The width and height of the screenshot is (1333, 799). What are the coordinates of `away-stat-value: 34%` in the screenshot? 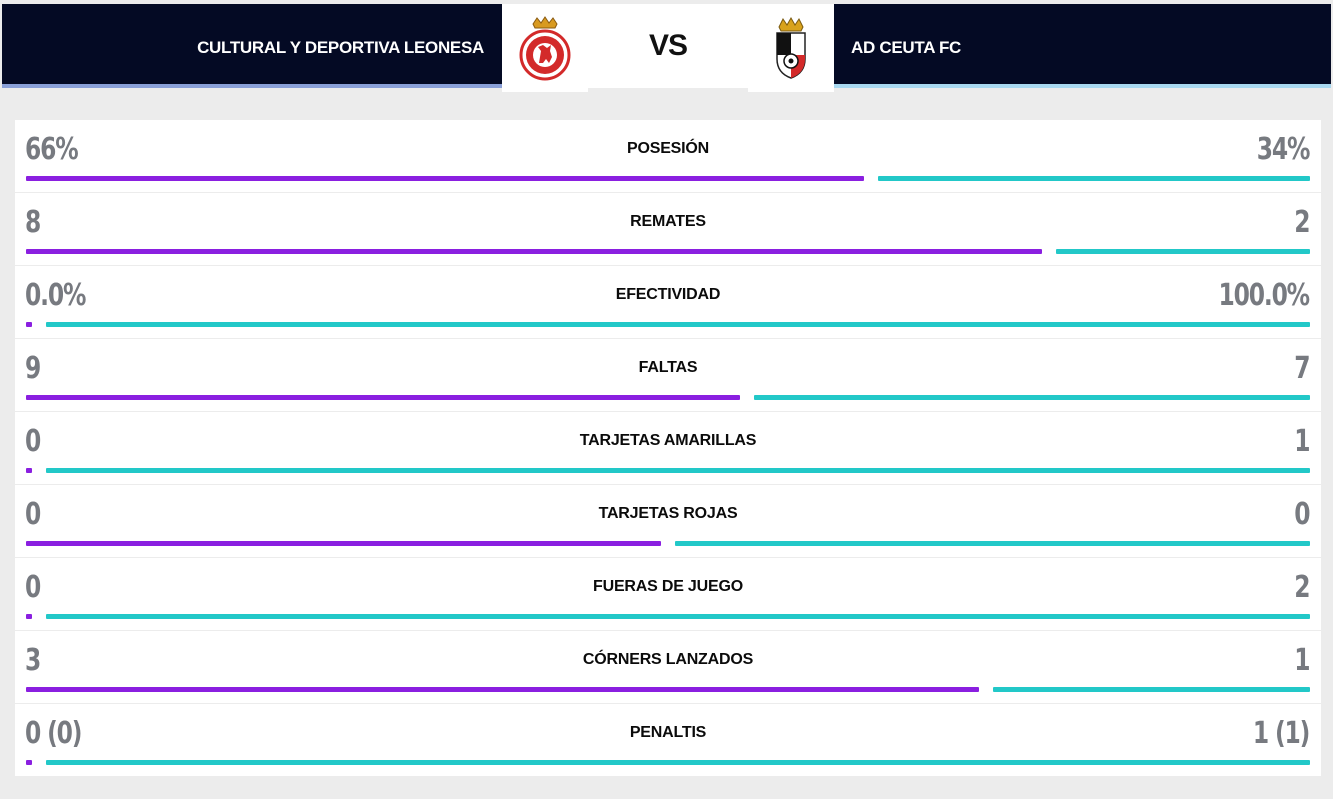 It's located at (1283, 149).